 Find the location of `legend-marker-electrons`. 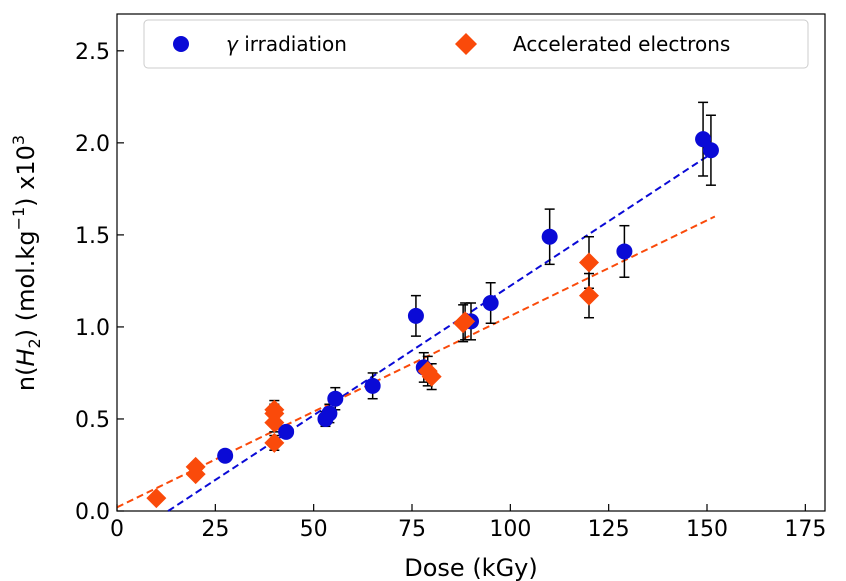

legend-marker-electrons is located at coordinates (466, 44).